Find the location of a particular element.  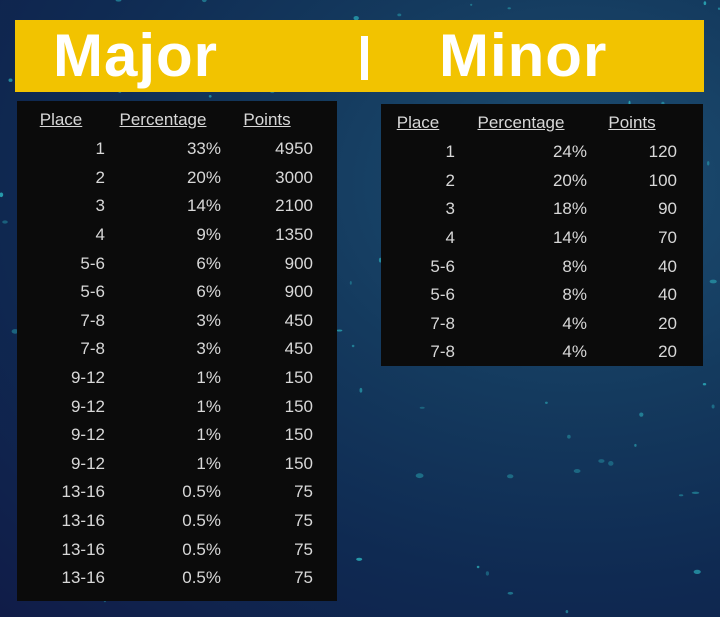

percentage-cell: 9% is located at coordinates (208, 235).